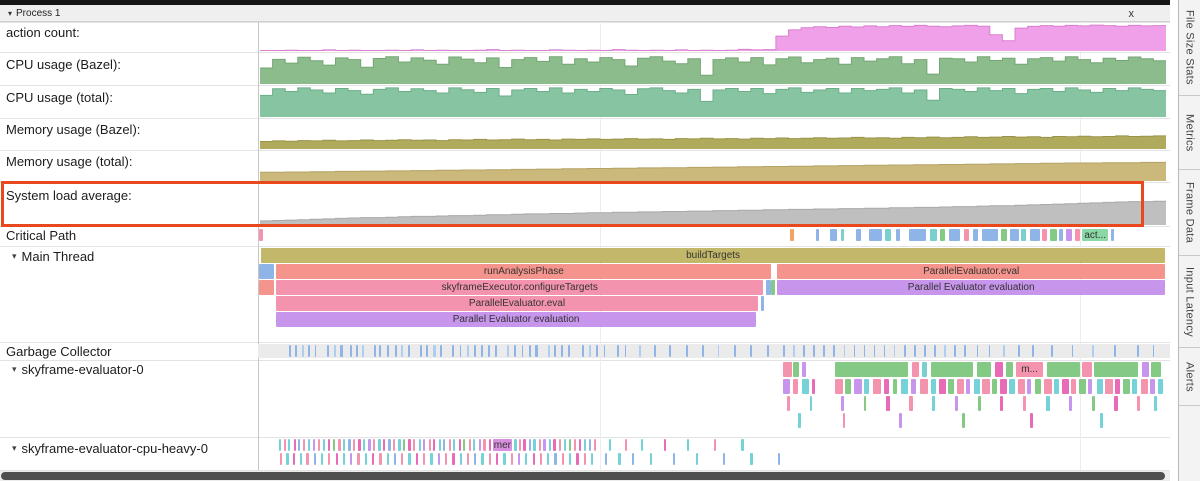 The height and width of the screenshot is (481, 1200). I want to click on gc-track, so click(714, 351).